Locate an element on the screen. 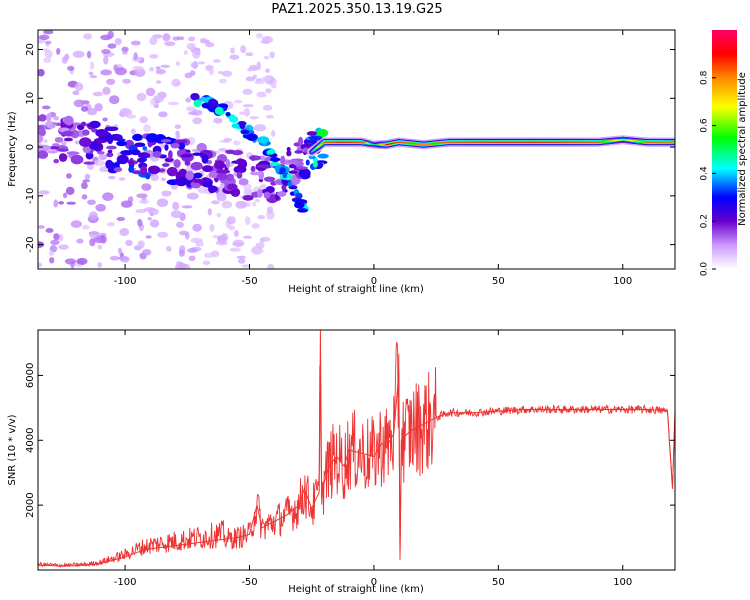 This screenshot has height=600, width=750. x-tick-label: -50 is located at coordinates (249, 281).